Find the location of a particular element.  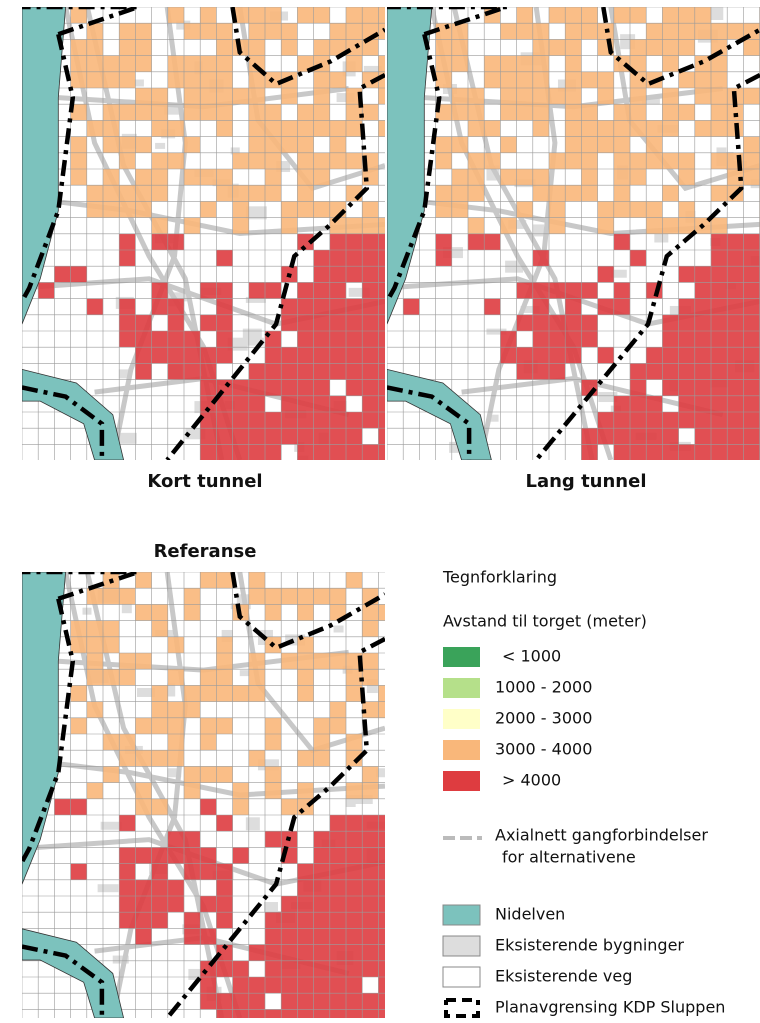

legend-label: Eksisterende bygninger is located at coordinates (589, 945).